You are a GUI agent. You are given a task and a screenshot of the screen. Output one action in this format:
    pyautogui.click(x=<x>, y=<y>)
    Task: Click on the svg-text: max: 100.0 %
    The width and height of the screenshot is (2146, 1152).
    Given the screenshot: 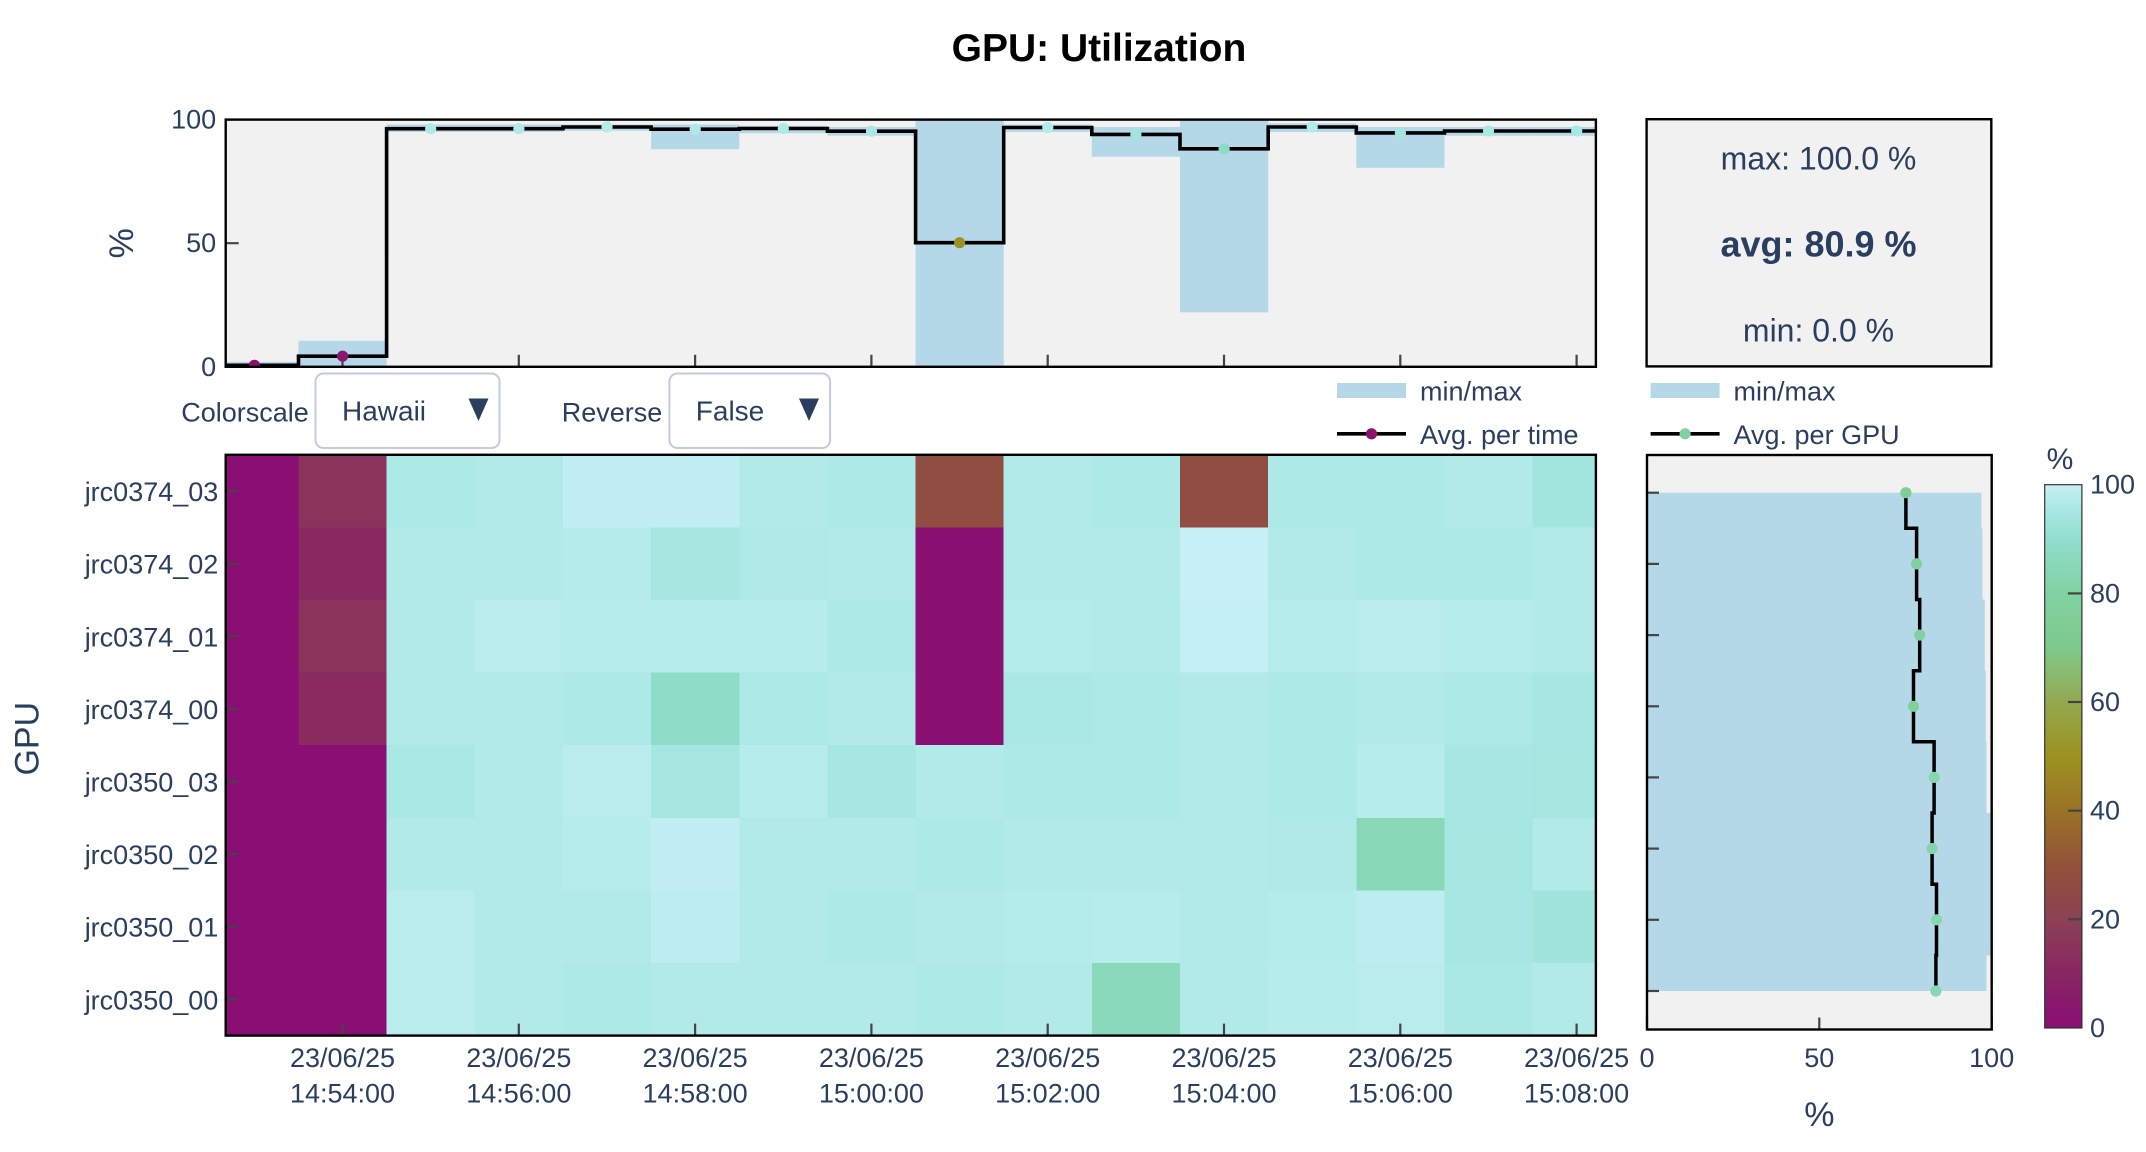 What is the action you would take?
    pyautogui.click(x=1819, y=159)
    